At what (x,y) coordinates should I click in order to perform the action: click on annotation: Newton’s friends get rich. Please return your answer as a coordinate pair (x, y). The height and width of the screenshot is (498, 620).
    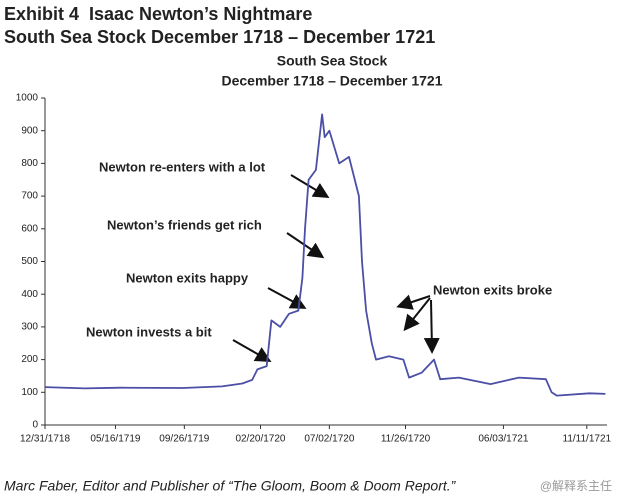
    Looking at the image, I should click on (184, 224).